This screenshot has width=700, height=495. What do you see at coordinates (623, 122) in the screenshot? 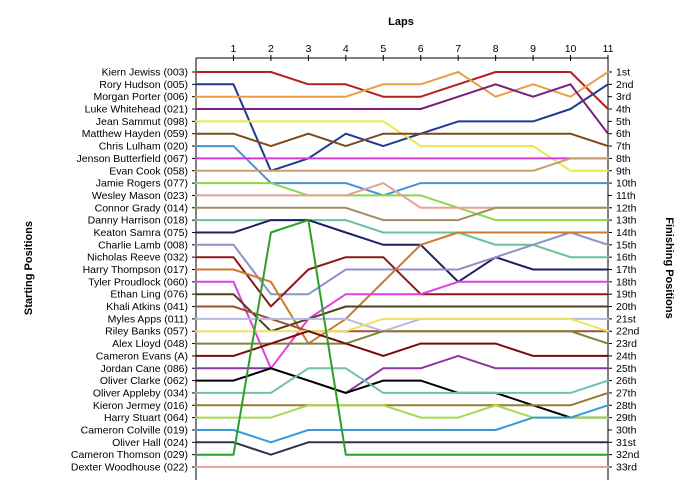
I see `finish-label: 5th` at bounding box center [623, 122].